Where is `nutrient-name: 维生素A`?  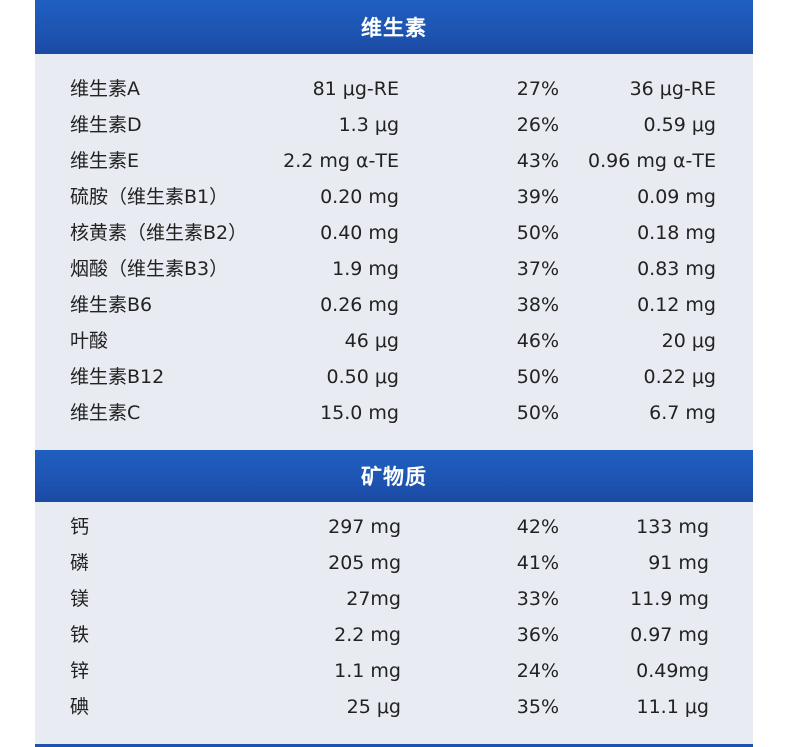 nutrient-name: 维生素A is located at coordinates (105, 89).